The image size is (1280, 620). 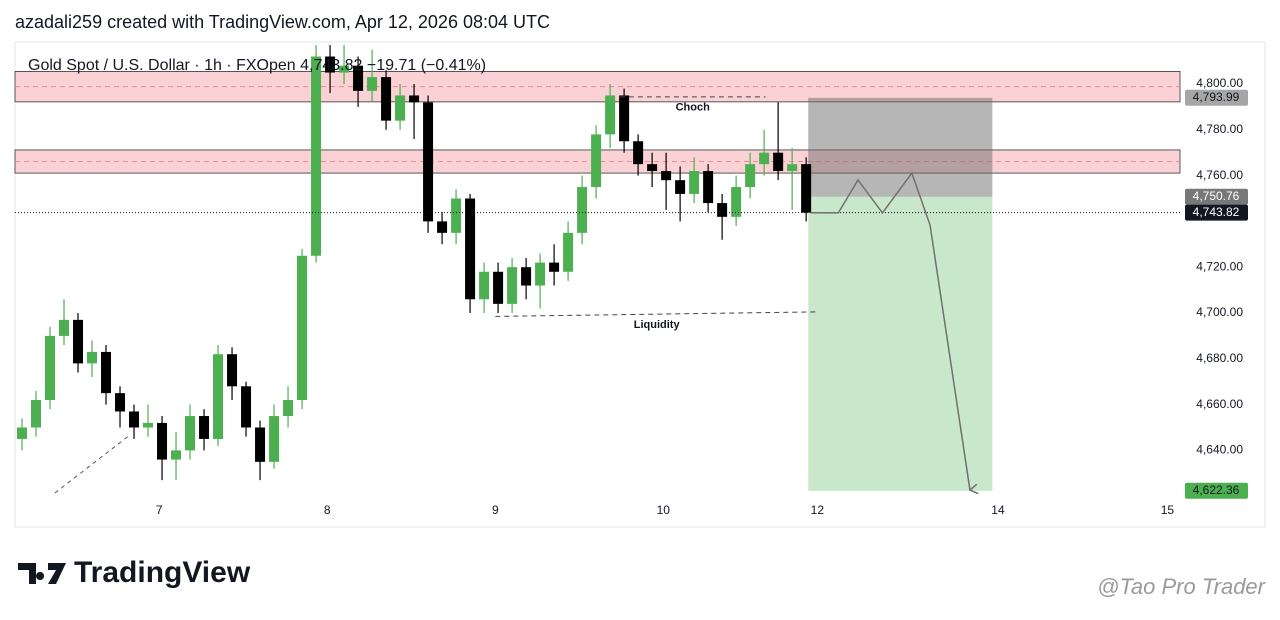 What do you see at coordinates (900, 147) in the screenshot?
I see `stop-area` at bounding box center [900, 147].